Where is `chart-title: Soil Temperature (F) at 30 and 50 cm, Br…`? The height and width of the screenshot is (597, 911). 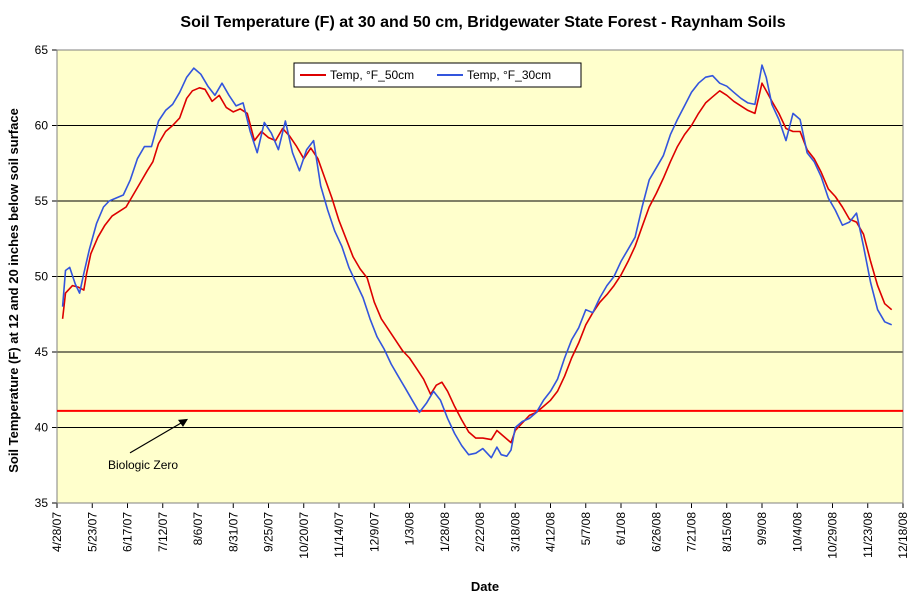 chart-title: Soil Temperature (F) at 30 and 50 cm, Br… is located at coordinates (482, 22).